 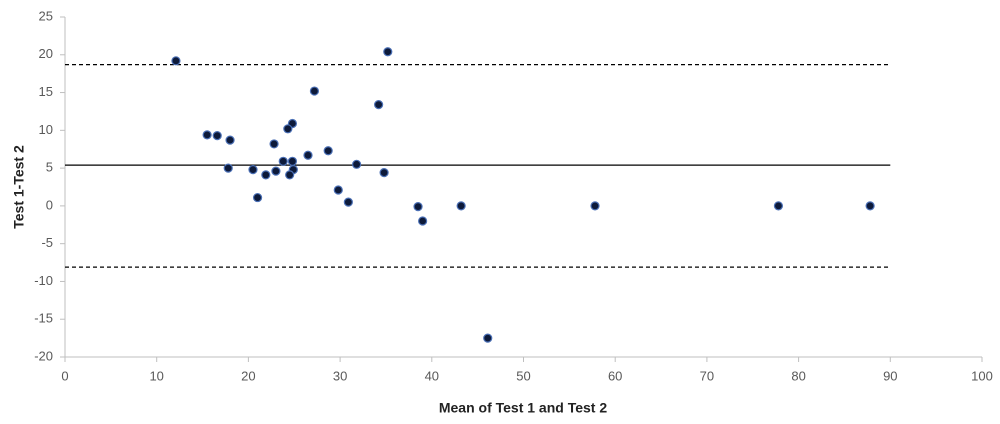 I want to click on y-tick-label: 20, so click(x=46, y=53).